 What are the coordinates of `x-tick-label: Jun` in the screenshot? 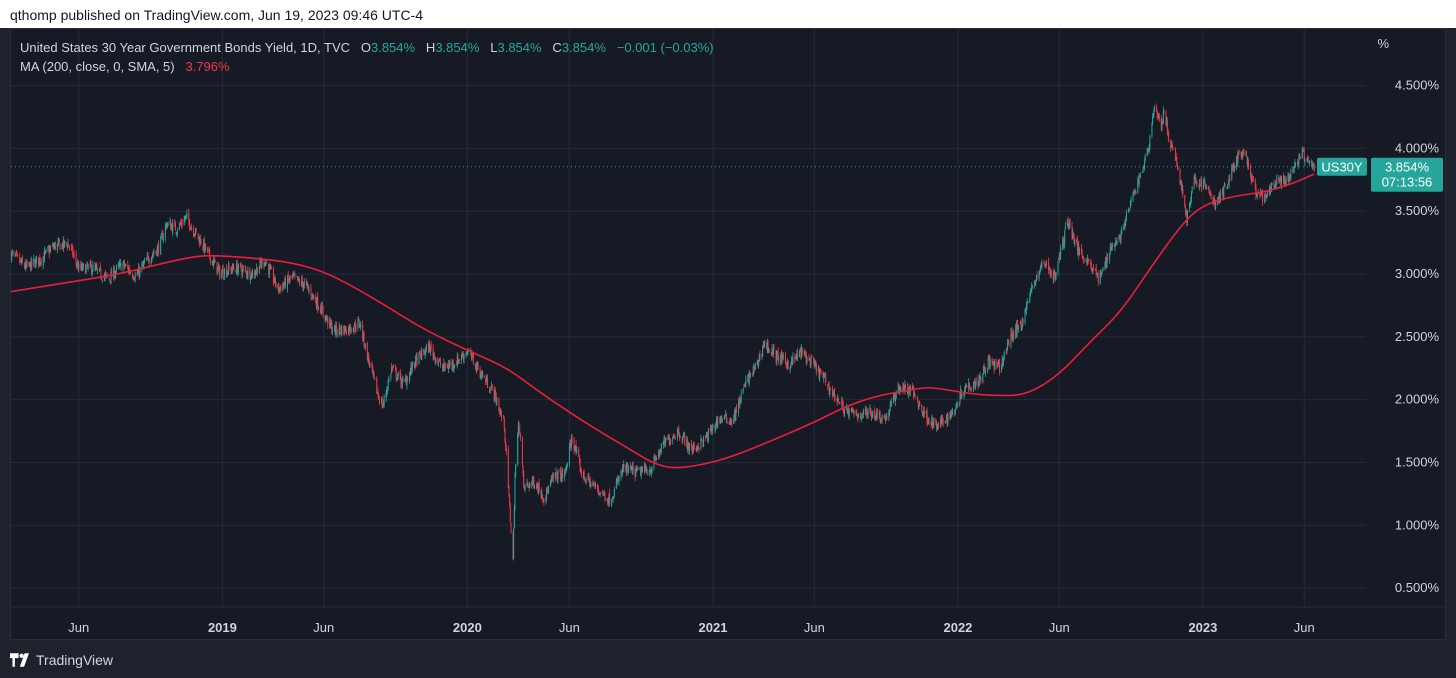 It's located at (814, 627).